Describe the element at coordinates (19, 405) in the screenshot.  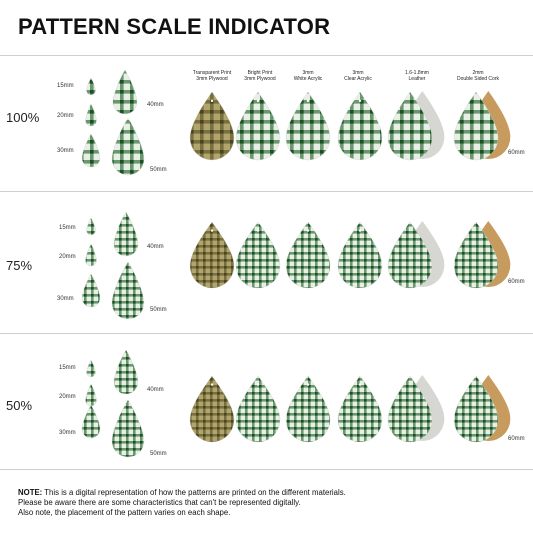
I see `scale-label-50: 50%` at that location.